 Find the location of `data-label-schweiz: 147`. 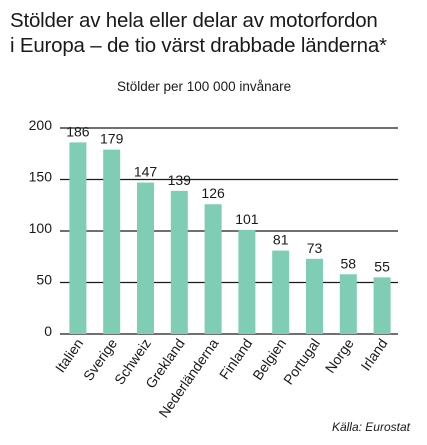

data-label-schweiz: 147 is located at coordinates (146, 172).